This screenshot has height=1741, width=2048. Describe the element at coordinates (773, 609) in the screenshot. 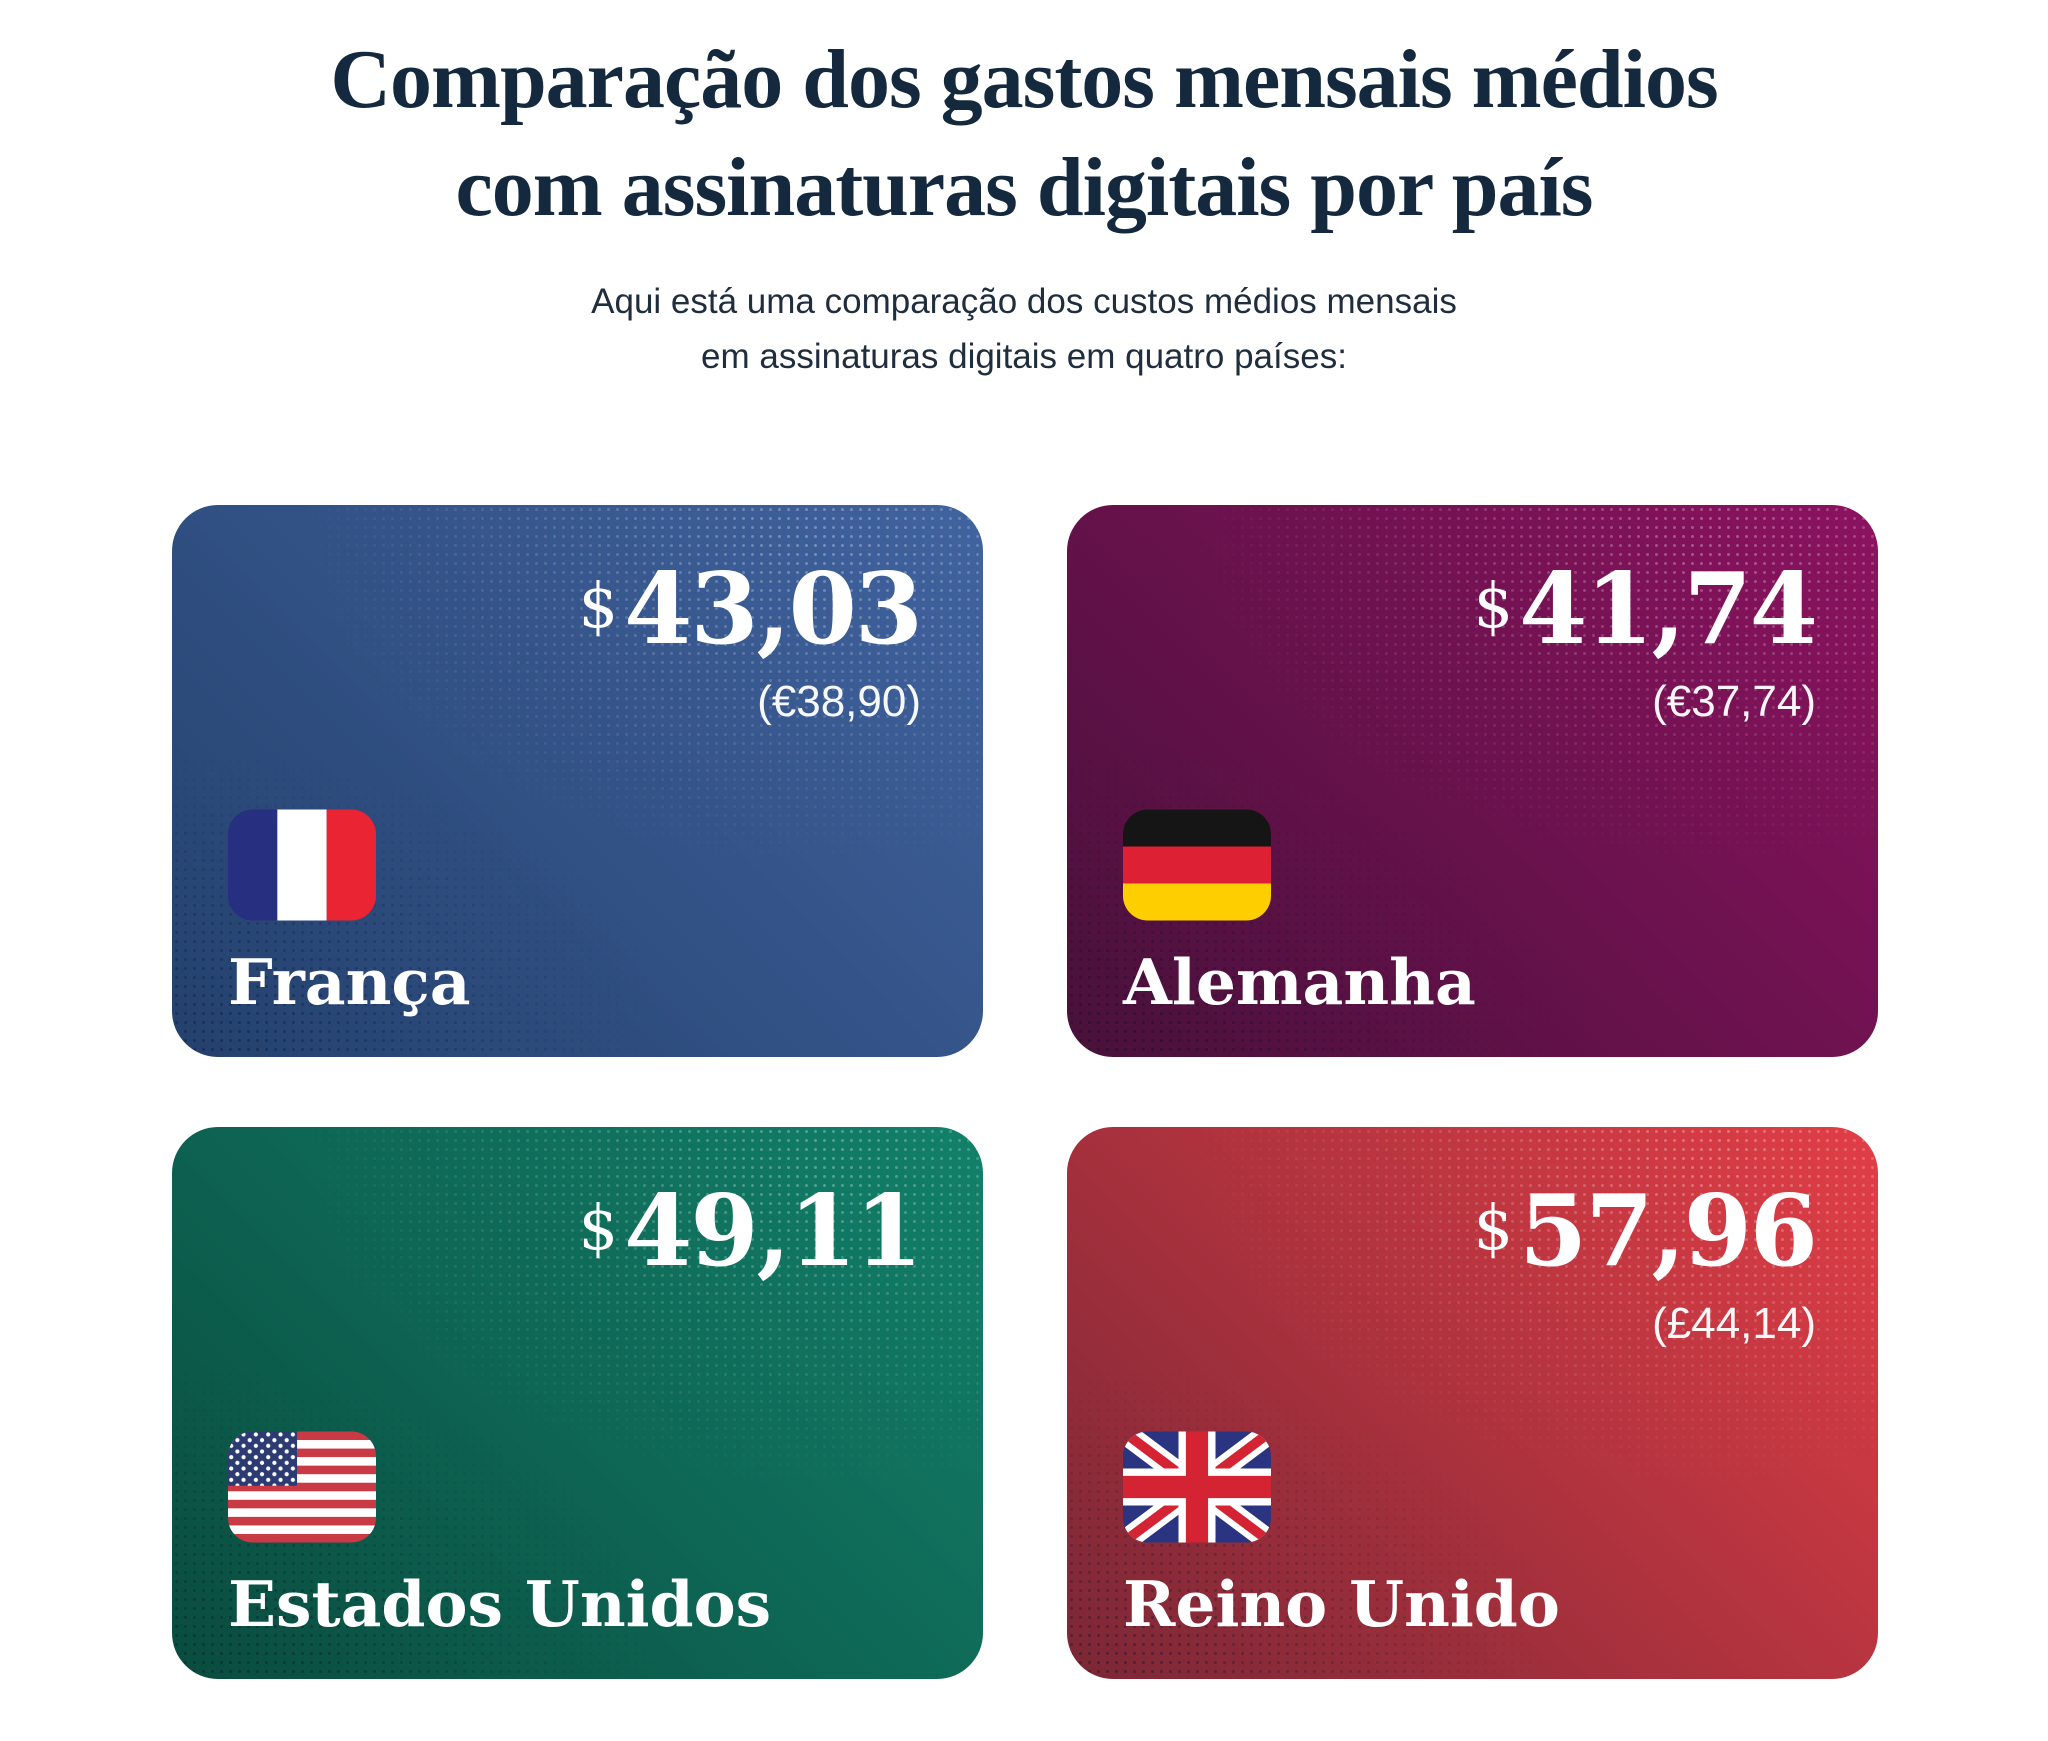

I see `usd-amount: 43,03` at that location.